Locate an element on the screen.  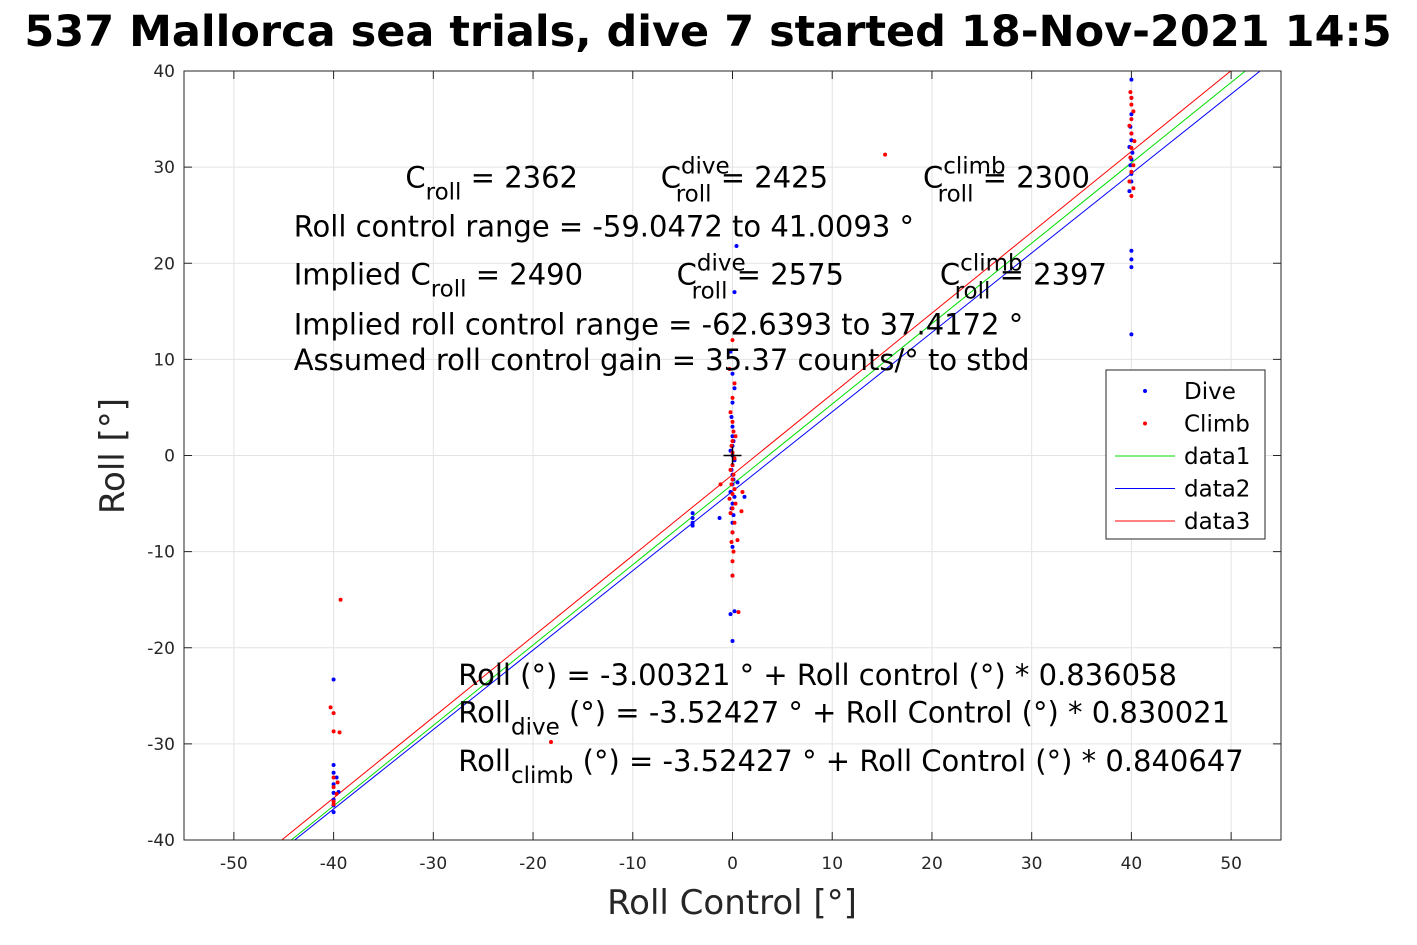
legend-label: data3 is located at coordinates (1217, 522).